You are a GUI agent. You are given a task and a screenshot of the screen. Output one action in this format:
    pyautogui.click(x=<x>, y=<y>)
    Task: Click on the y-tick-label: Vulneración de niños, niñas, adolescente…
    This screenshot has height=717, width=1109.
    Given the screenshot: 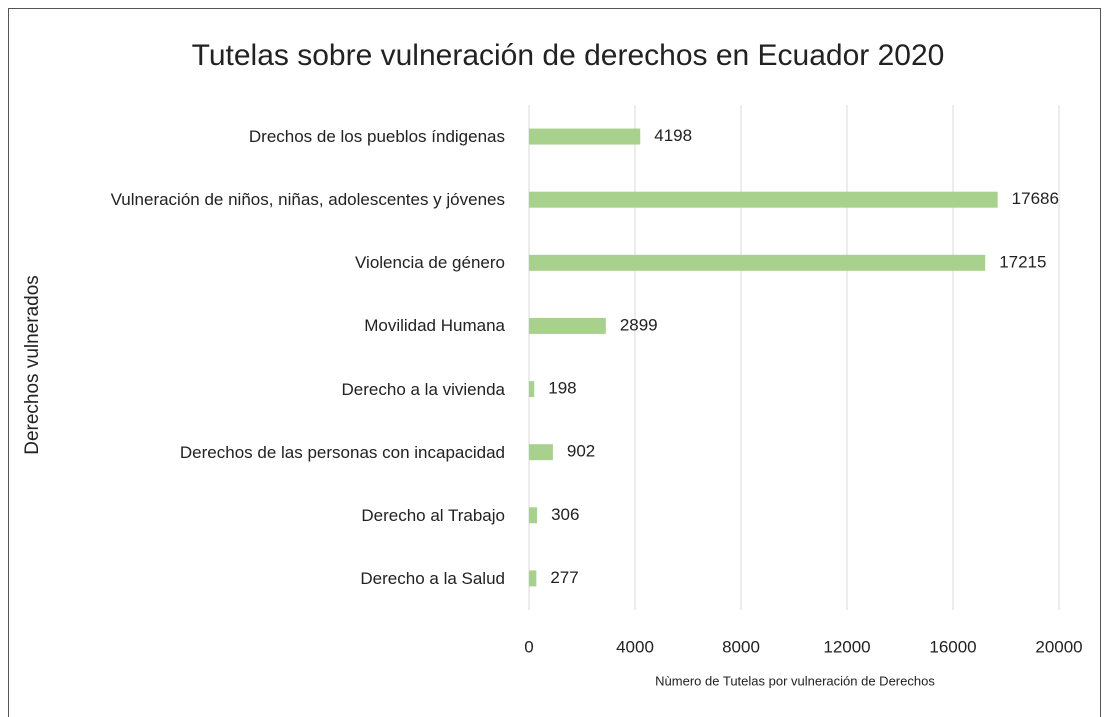 What is the action you would take?
    pyautogui.click(x=307, y=200)
    